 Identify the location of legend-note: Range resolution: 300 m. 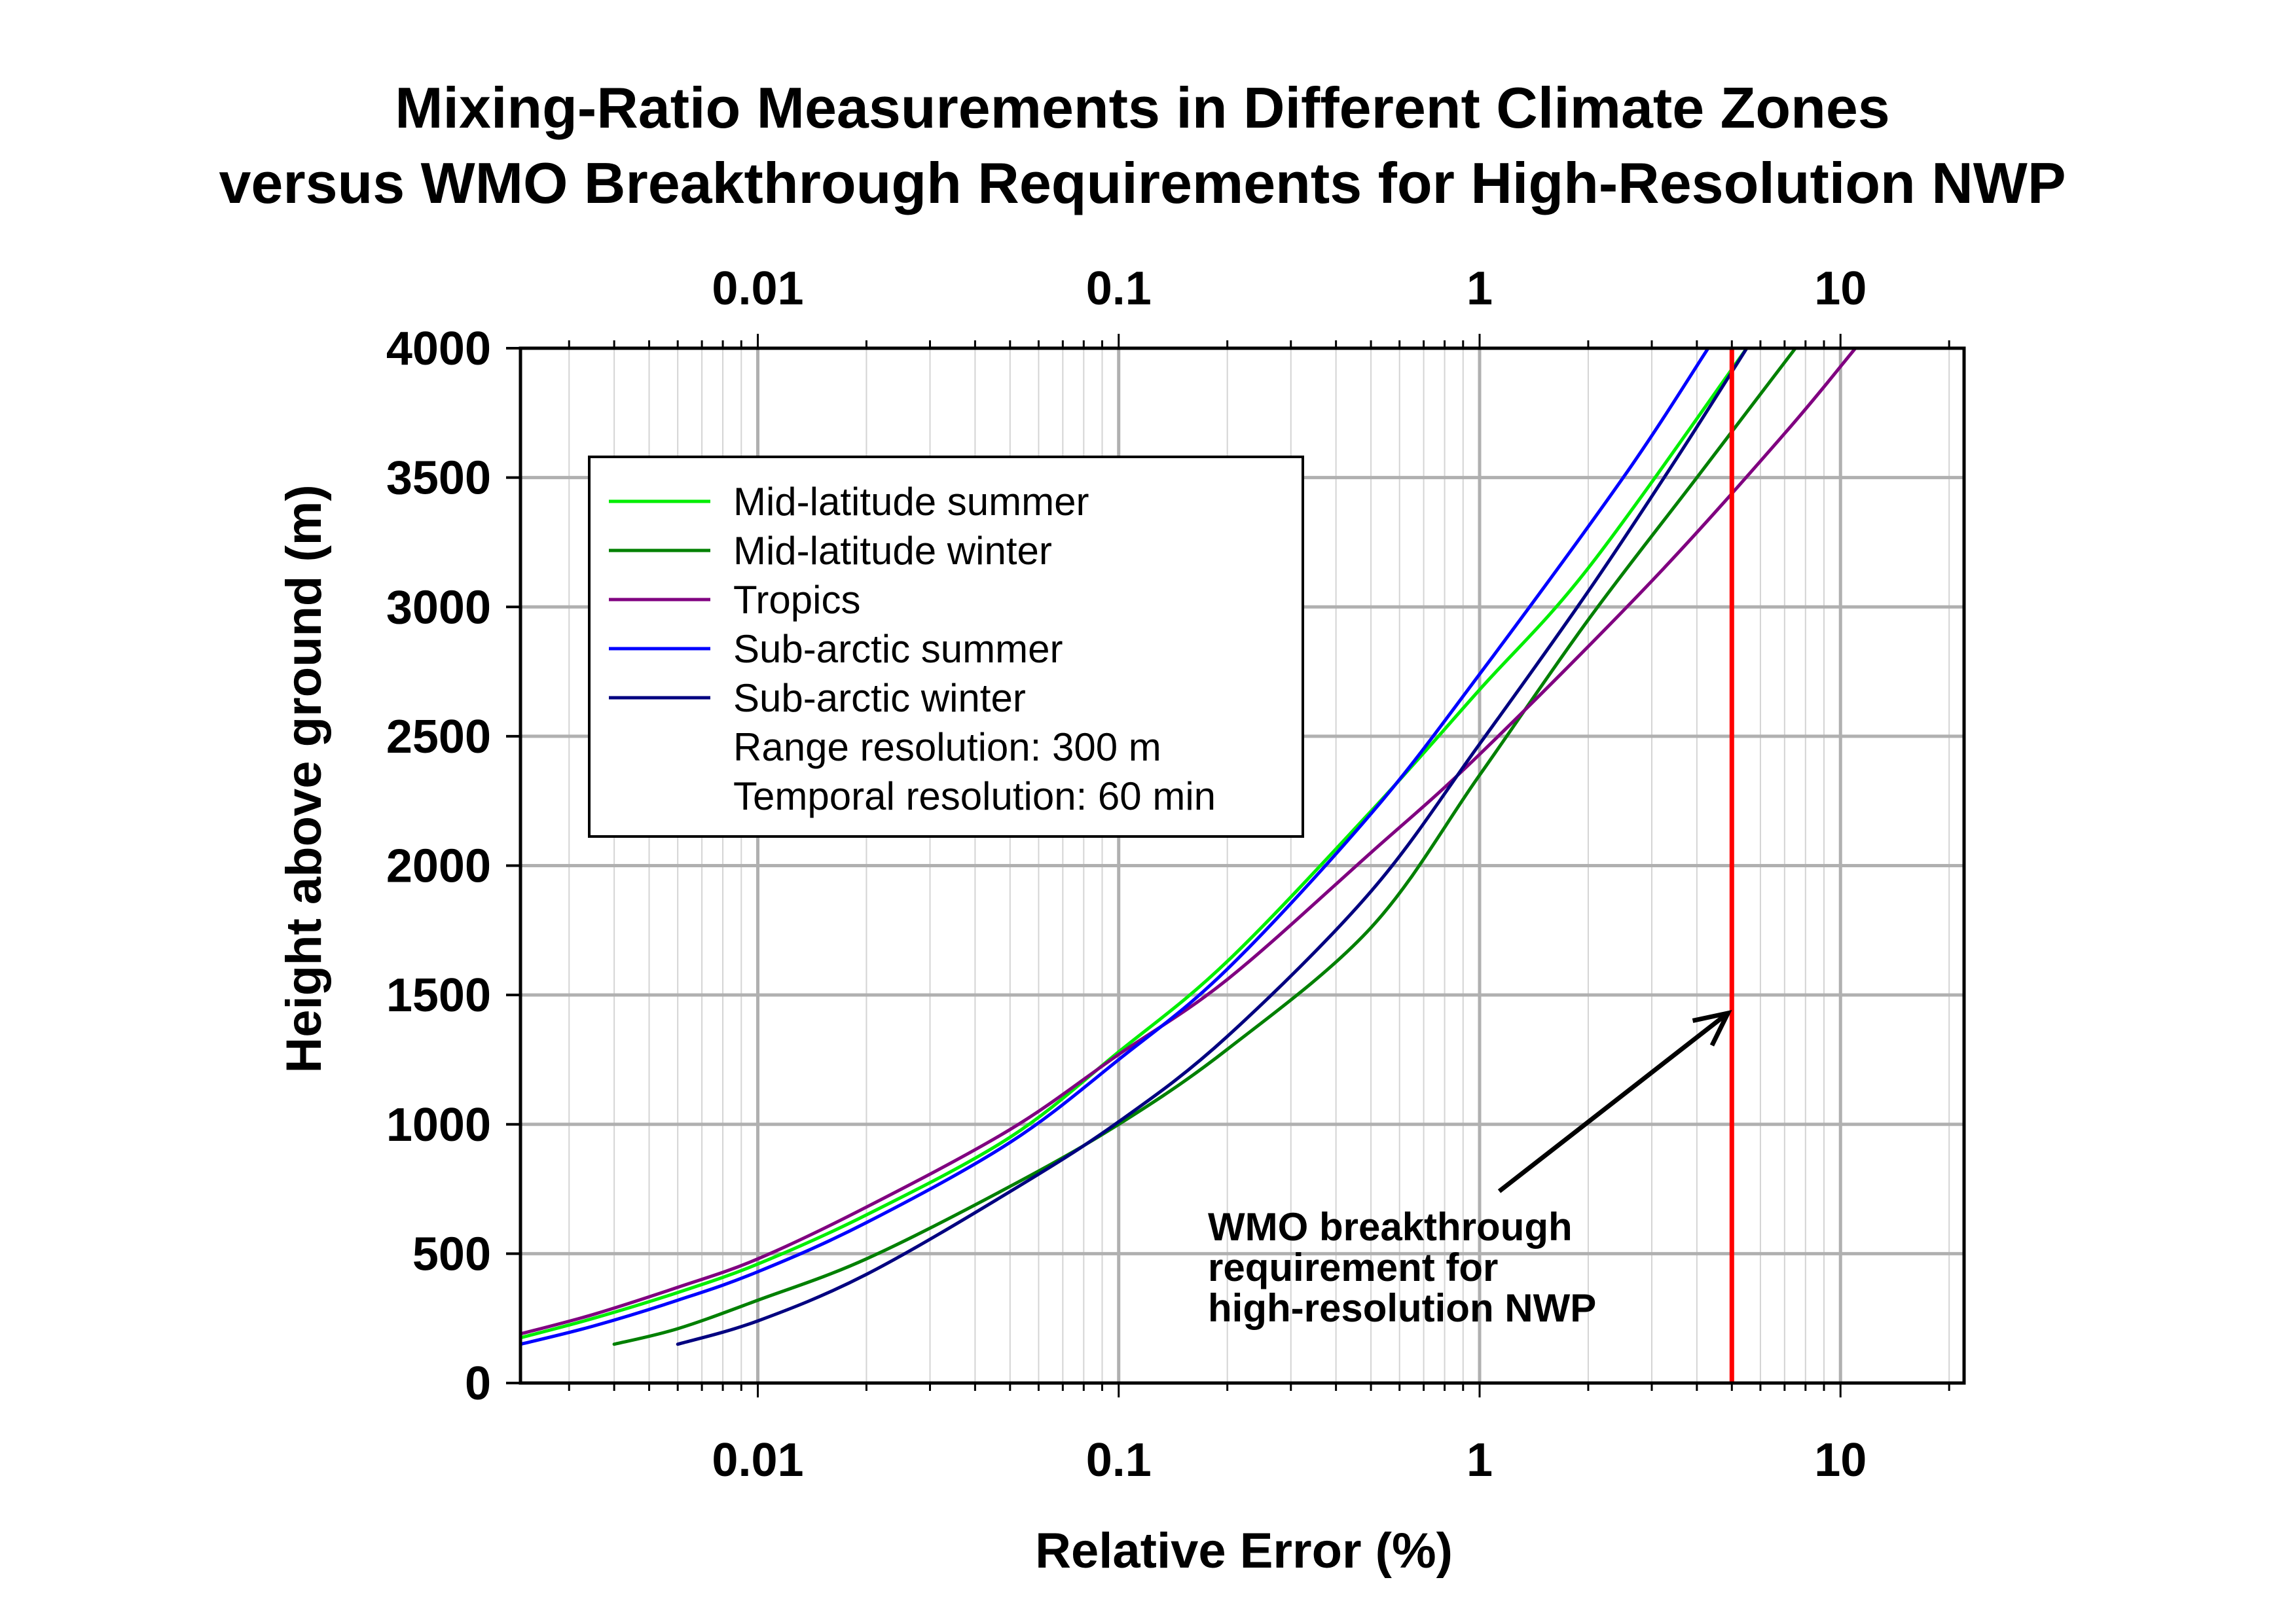
(947, 747).